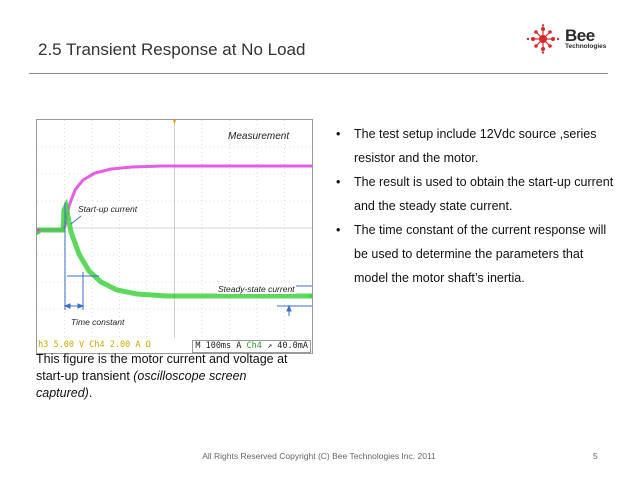 The image size is (638, 478). What do you see at coordinates (595, 456) in the screenshot?
I see `page-number: 5` at bounding box center [595, 456].